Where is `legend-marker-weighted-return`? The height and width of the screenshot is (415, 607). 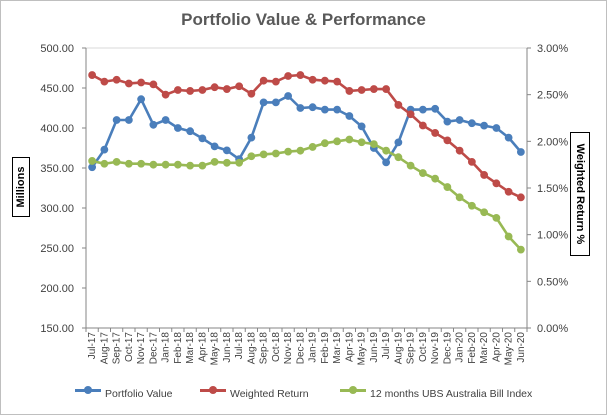
legend-marker-weighted-return is located at coordinates (213, 390).